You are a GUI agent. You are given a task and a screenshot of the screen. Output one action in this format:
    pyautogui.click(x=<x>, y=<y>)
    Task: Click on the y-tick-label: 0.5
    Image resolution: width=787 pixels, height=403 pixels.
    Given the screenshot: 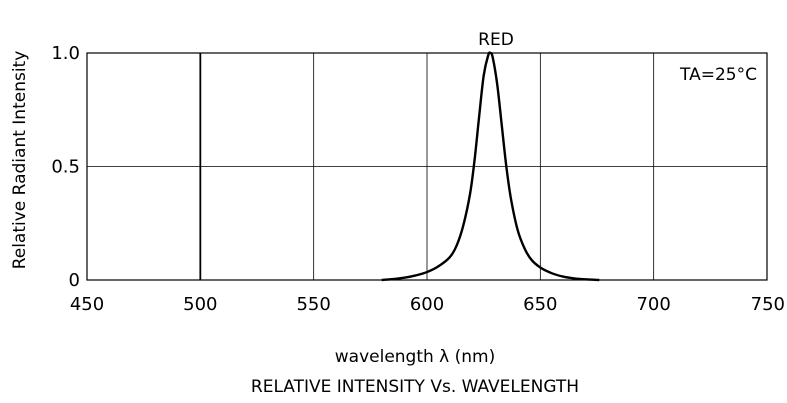 What is the action you would take?
    pyautogui.click(x=65, y=167)
    